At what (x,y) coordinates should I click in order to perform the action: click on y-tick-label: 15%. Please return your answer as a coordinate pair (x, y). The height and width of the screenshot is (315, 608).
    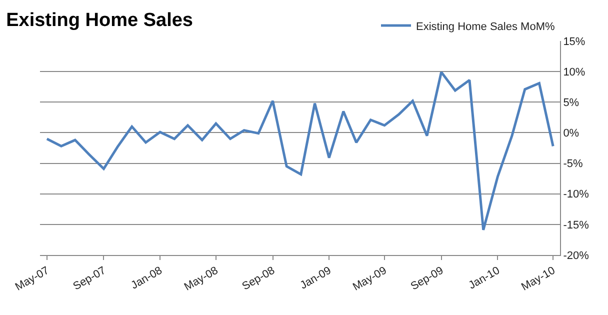
    Looking at the image, I should click on (574, 42).